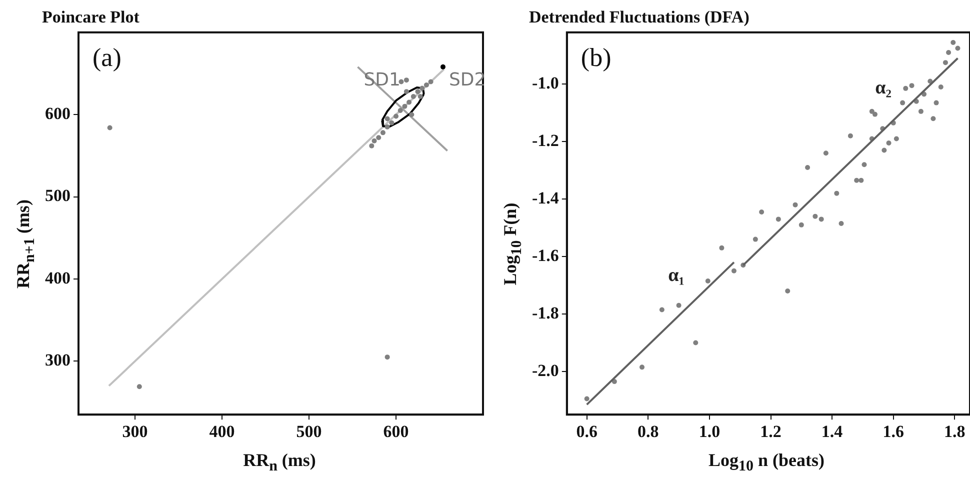  I want to click on x-tick-label: 0.6, so click(587, 432).